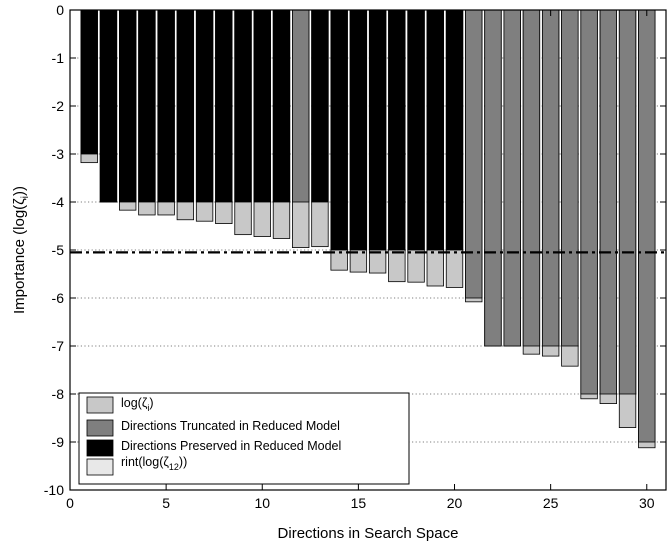 The width and height of the screenshot is (671, 548). What do you see at coordinates (58, 154) in the screenshot?
I see `y-tick-label: -3` at bounding box center [58, 154].